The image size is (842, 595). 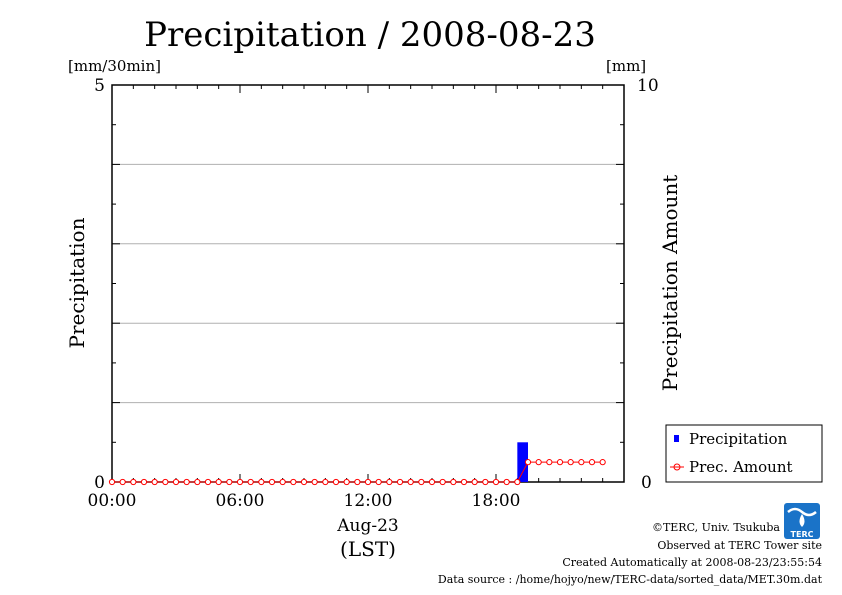 I want to click on legend-precip-swatch, so click(x=676, y=438).